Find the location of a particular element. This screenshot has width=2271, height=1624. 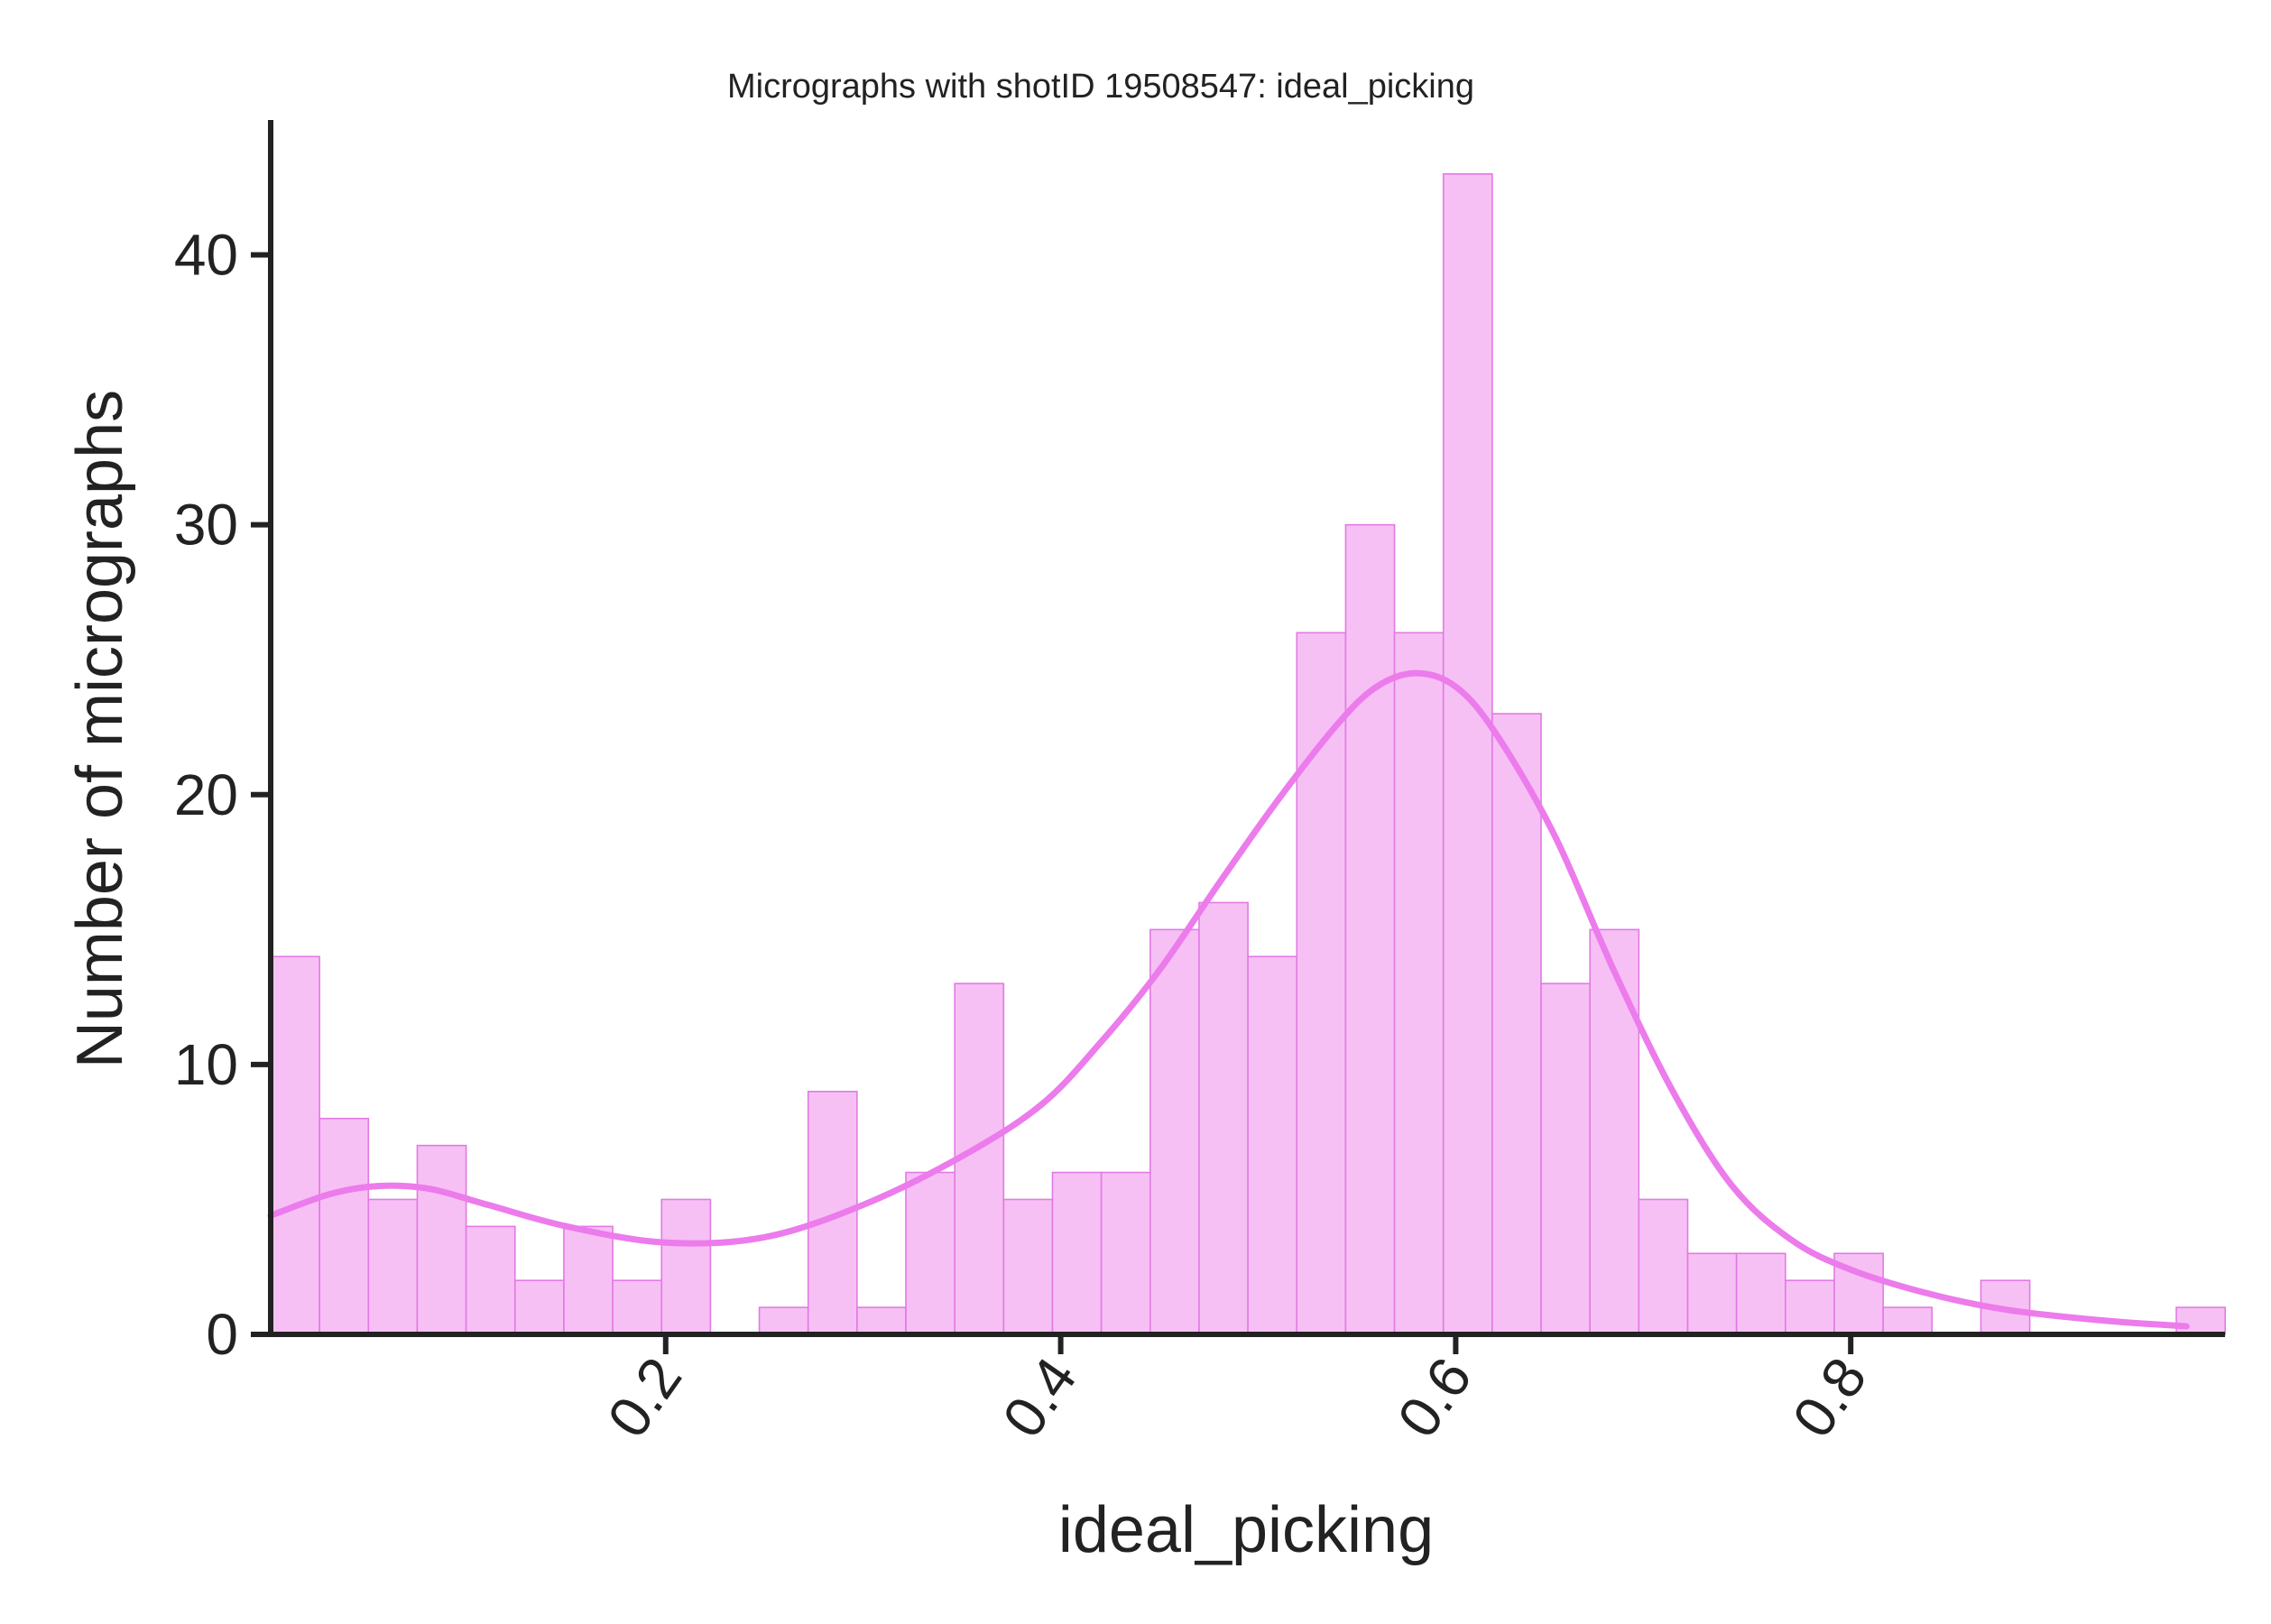

y-axis-ticks: 0 10 20 30 40 is located at coordinates (222, 795).